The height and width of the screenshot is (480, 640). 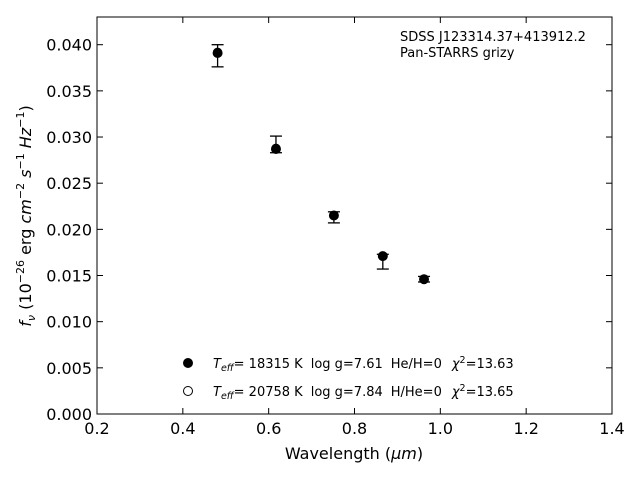 I want to click on legend-2-chi-exponent: 2, so click(x=463, y=388).